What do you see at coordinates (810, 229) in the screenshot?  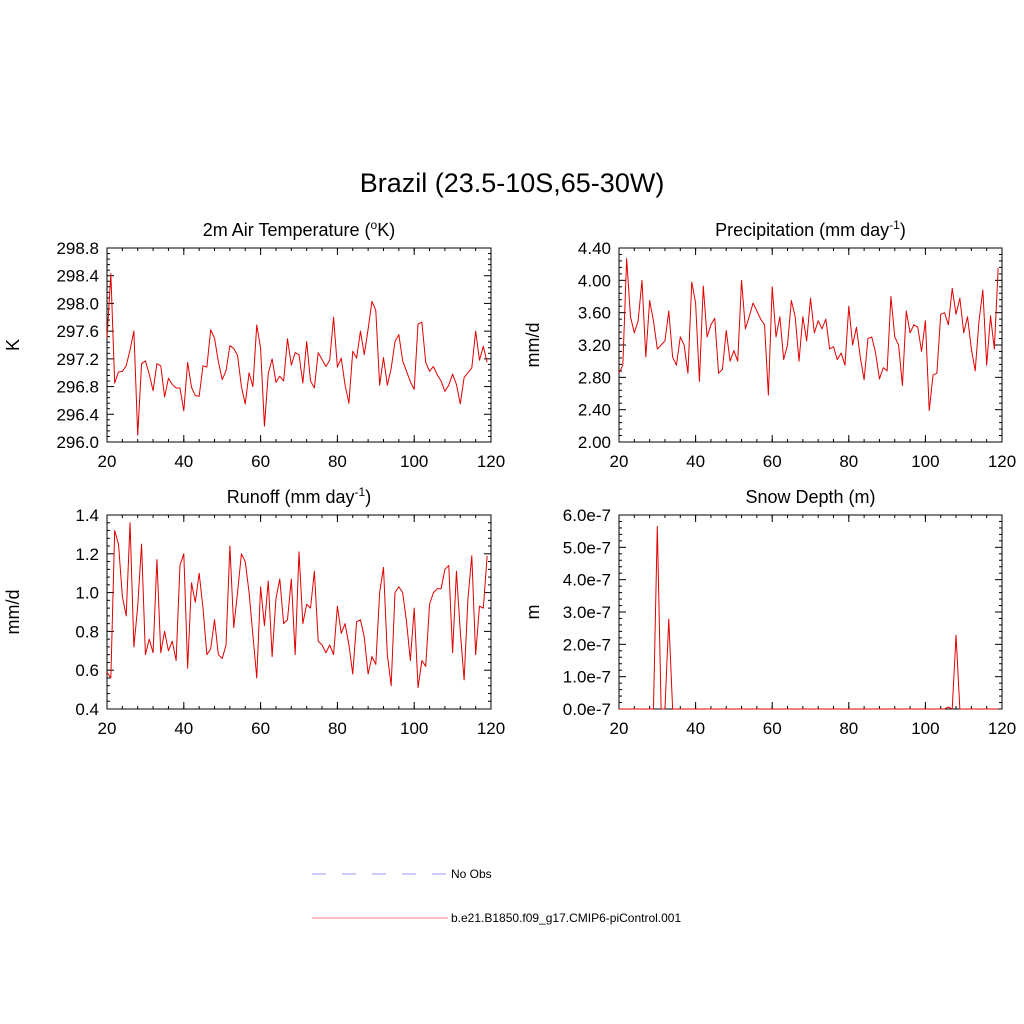 I see `panel-title: Precipitation (mm day-1)` at bounding box center [810, 229].